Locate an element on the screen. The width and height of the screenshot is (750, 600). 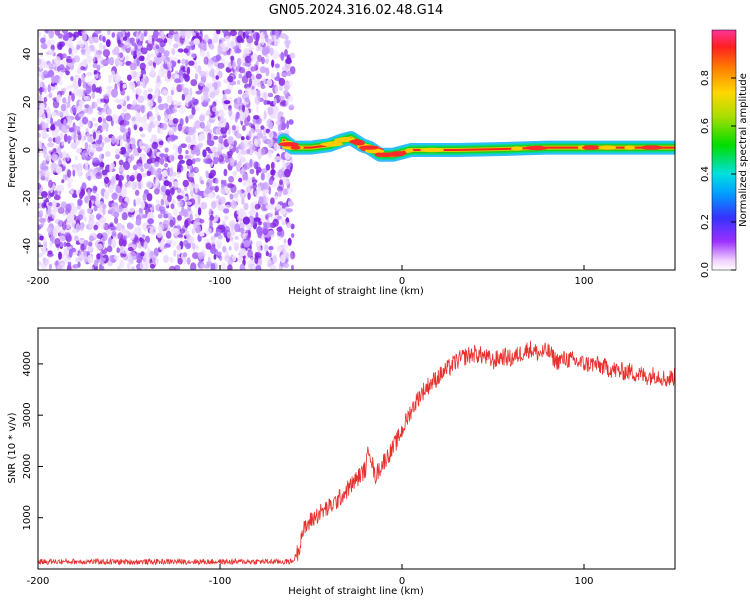
spectrogram-x-axis-label: Height of straight line (km) is located at coordinates (356, 291).